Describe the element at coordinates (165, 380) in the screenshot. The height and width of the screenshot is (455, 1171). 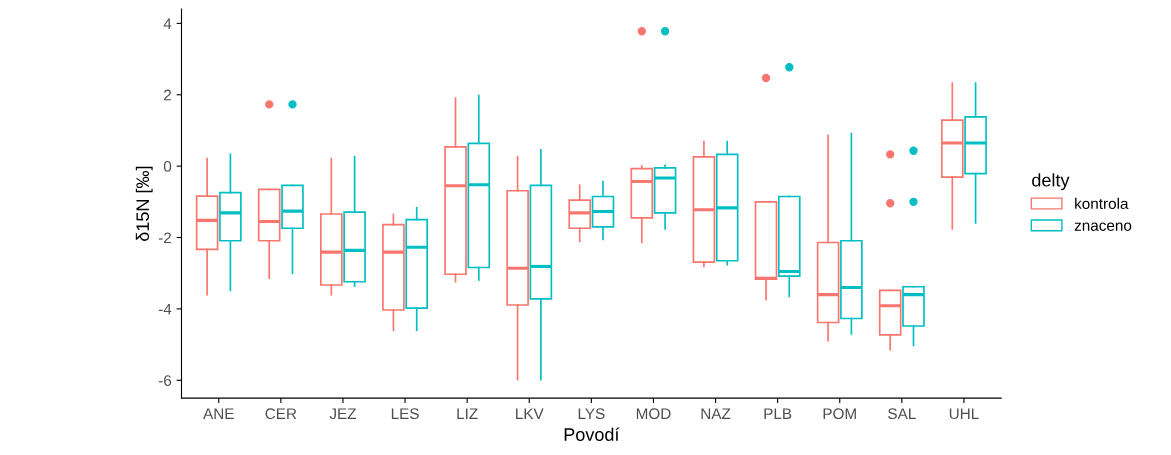
I see `y-tick-label: -6` at that location.